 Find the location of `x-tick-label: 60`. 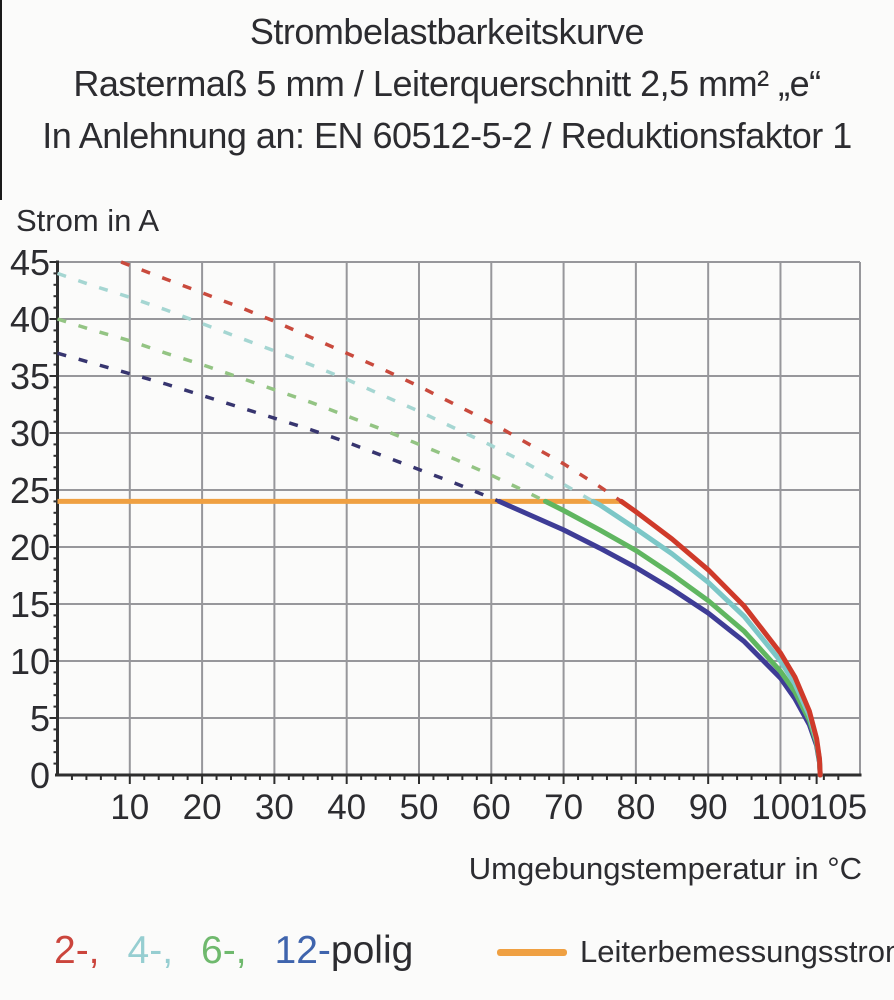

x-tick-label: 60 is located at coordinates (491, 807).